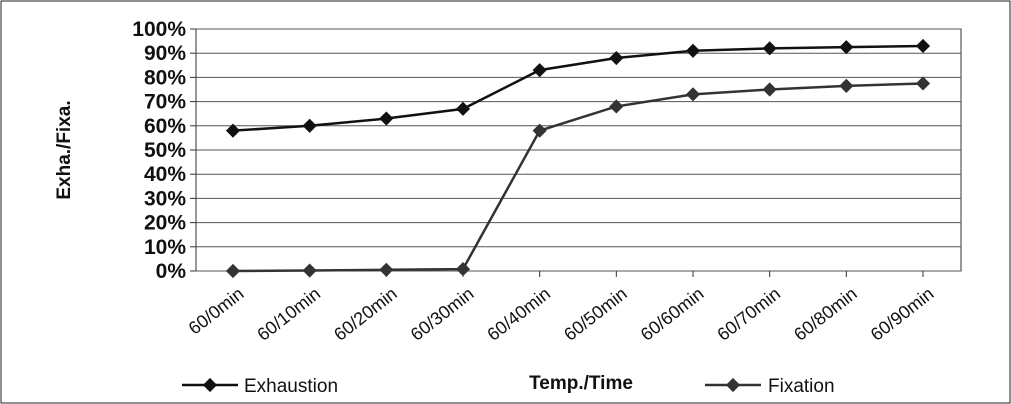 The width and height of the screenshot is (1011, 404). Describe the element at coordinates (171, 271) in the screenshot. I see `y-tick-label: 0%` at that location.